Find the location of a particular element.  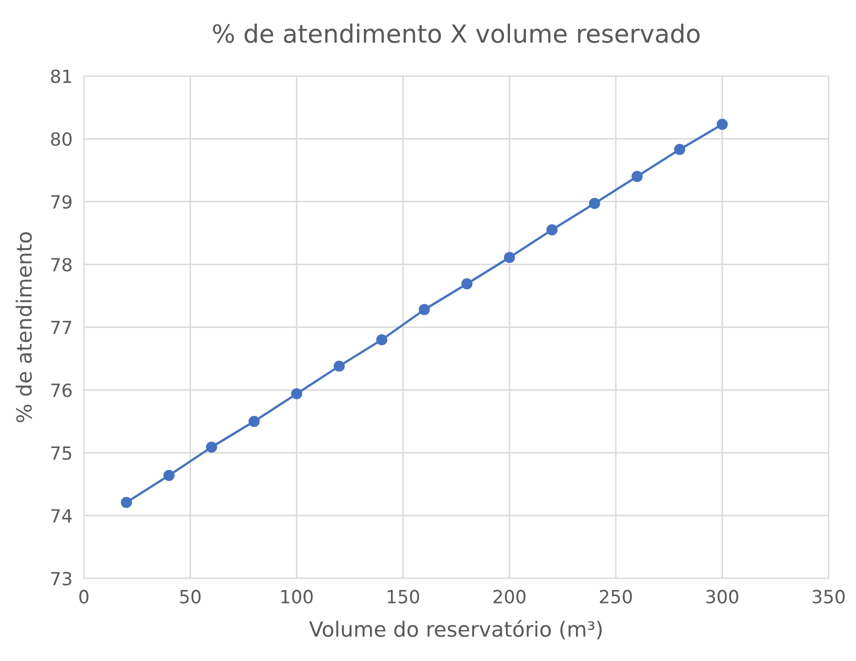

x-tick-label: 0 is located at coordinates (83, 597).